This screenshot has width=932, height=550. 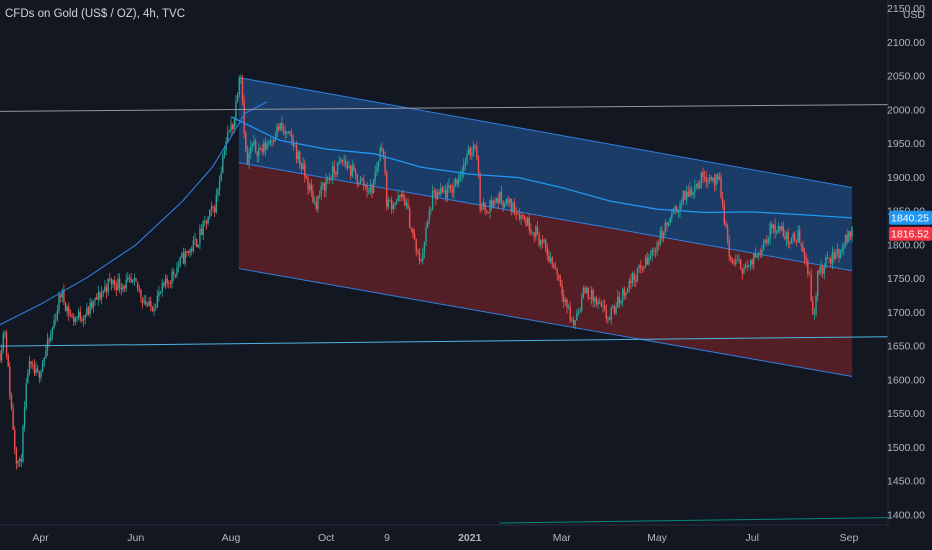 I want to click on price-axis-panel, so click(x=910, y=262).